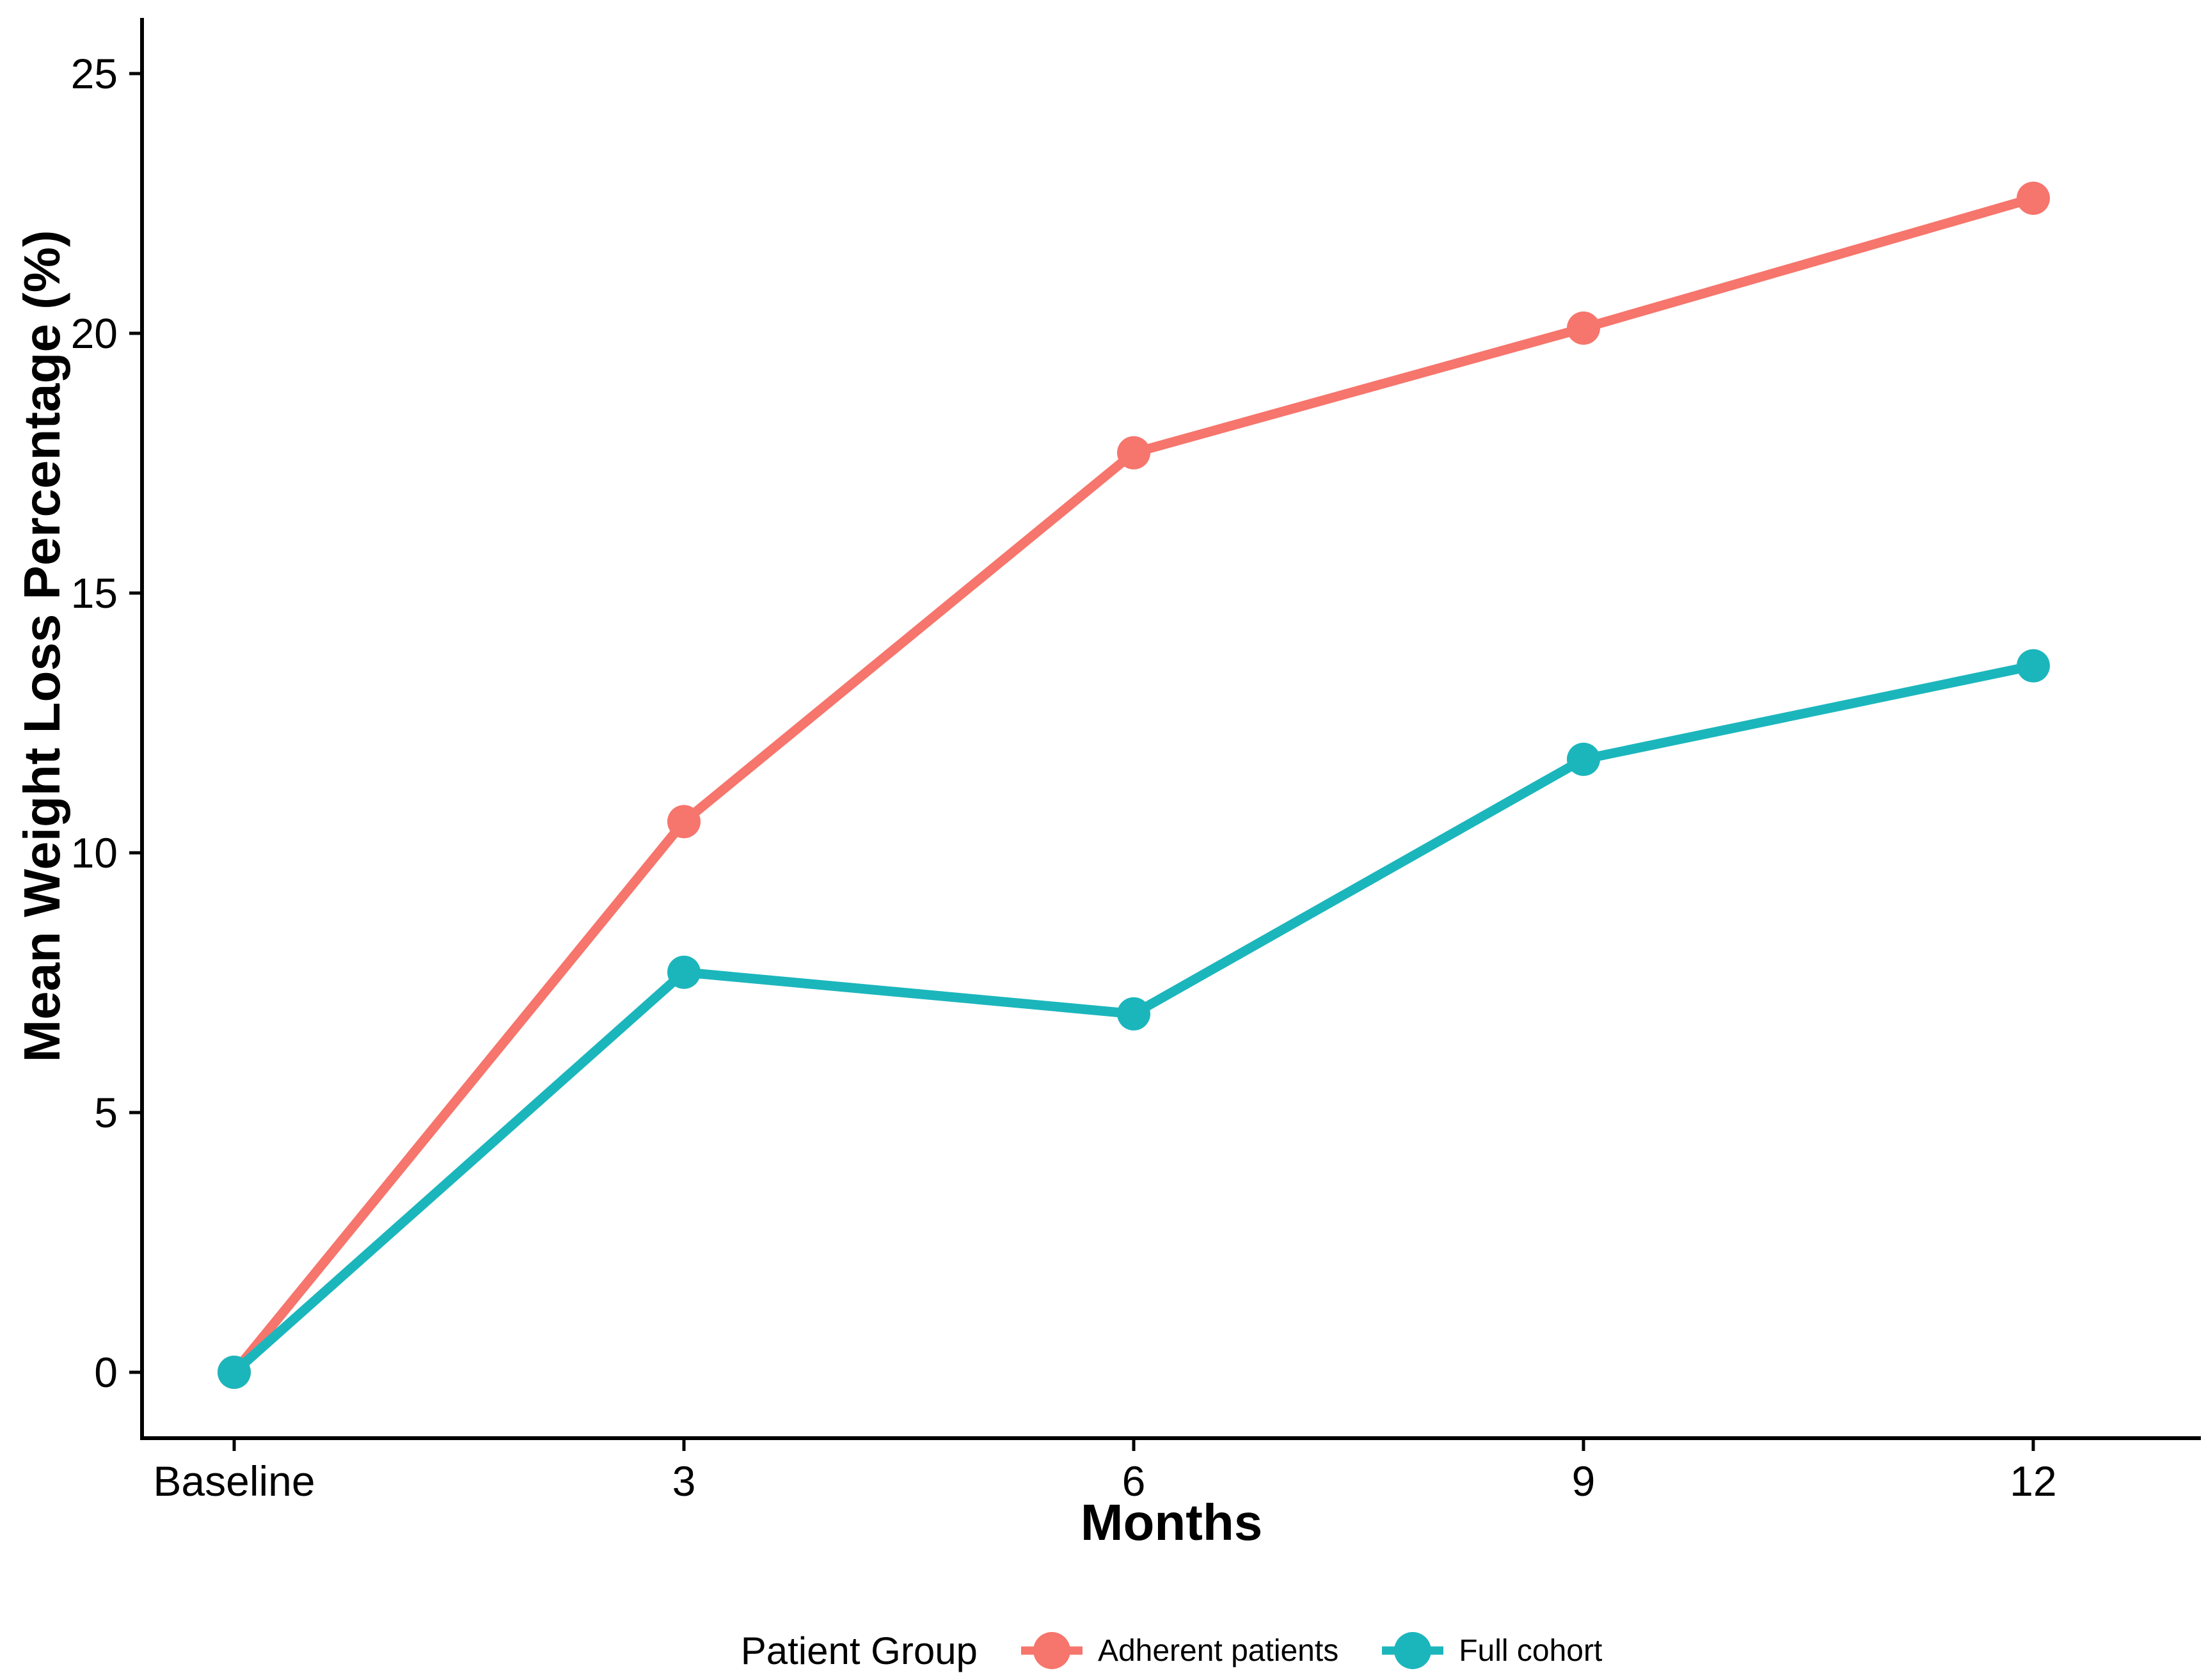 This screenshot has height=1680, width=2206. Describe the element at coordinates (106, 1112) in the screenshot. I see `y-tick-label: 5` at that location.